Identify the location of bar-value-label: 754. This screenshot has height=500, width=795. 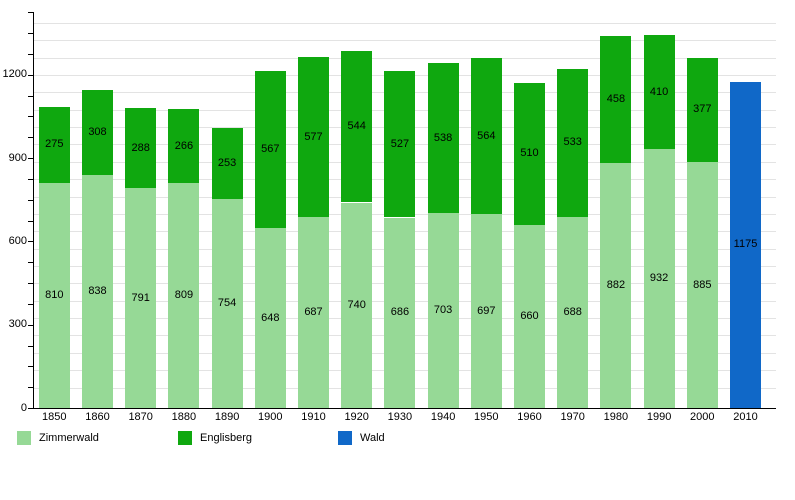
(227, 302).